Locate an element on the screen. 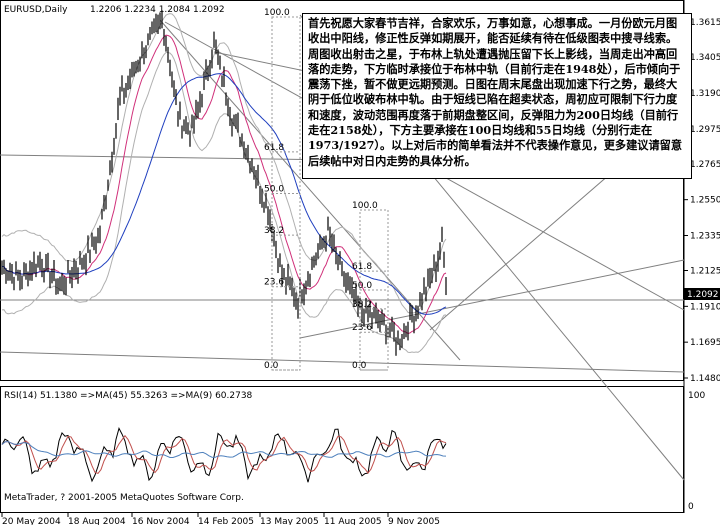  fib-set-1-label: 0.0 is located at coordinates (271, 366).